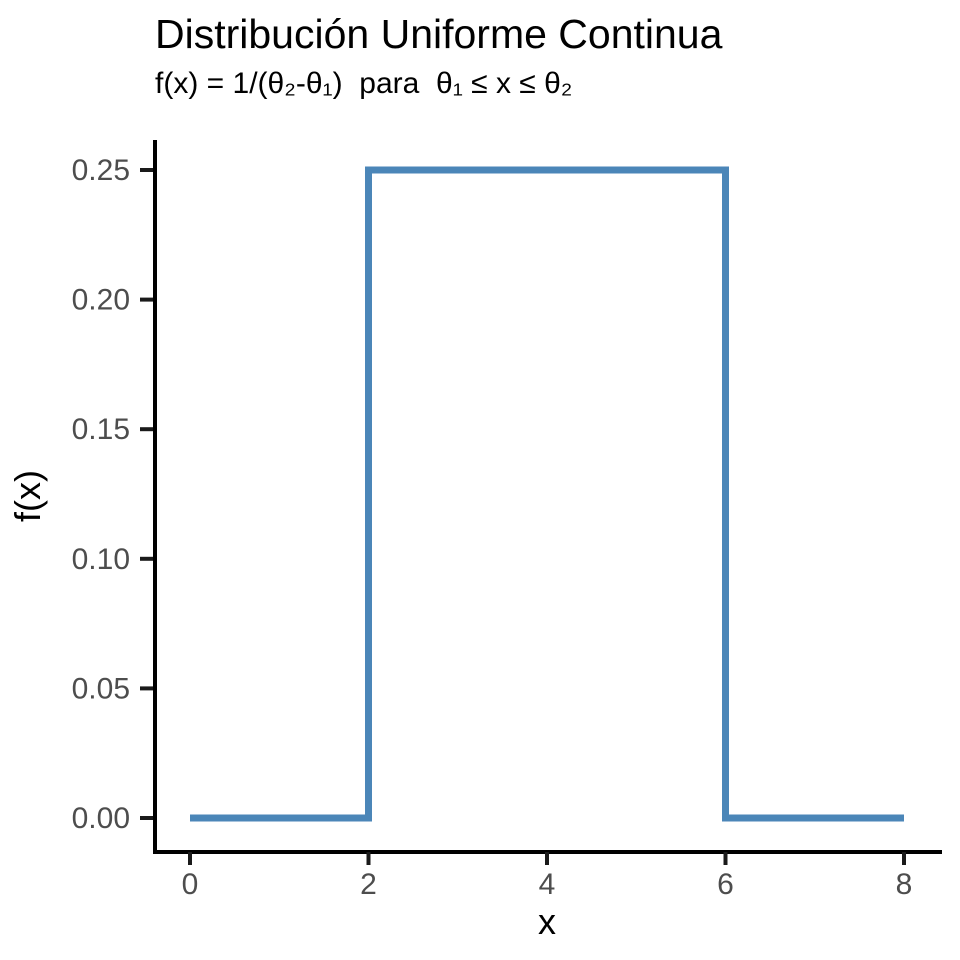 This screenshot has width=960, height=960. What do you see at coordinates (725, 884) in the screenshot?
I see `x-tick-label: 6` at bounding box center [725, 884].